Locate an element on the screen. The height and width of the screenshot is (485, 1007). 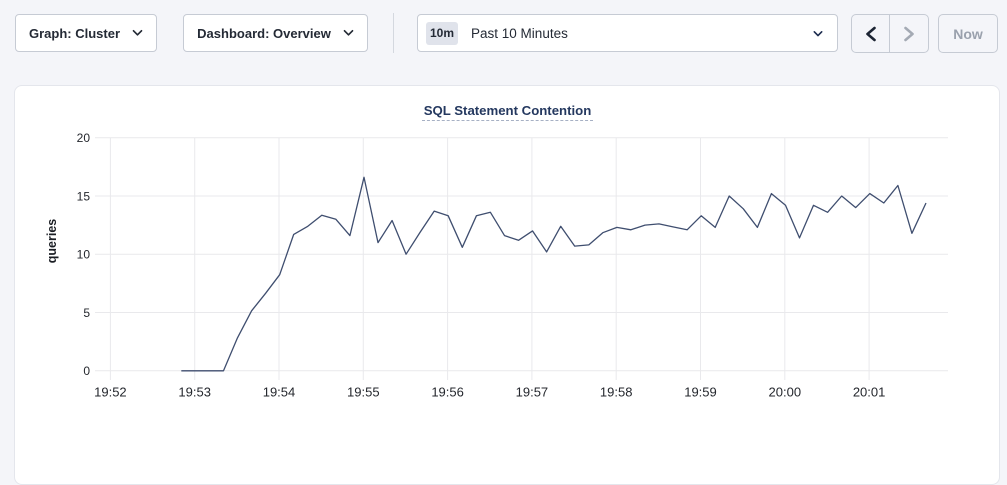
svg-text: 20:01 is located at coordinates (869, 391).